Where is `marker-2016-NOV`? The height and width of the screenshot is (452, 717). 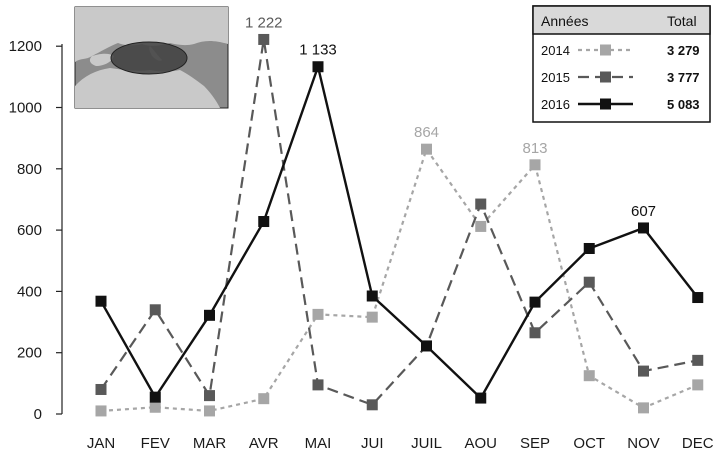
marker-2016-NOV is located at coordinates (643, 228).